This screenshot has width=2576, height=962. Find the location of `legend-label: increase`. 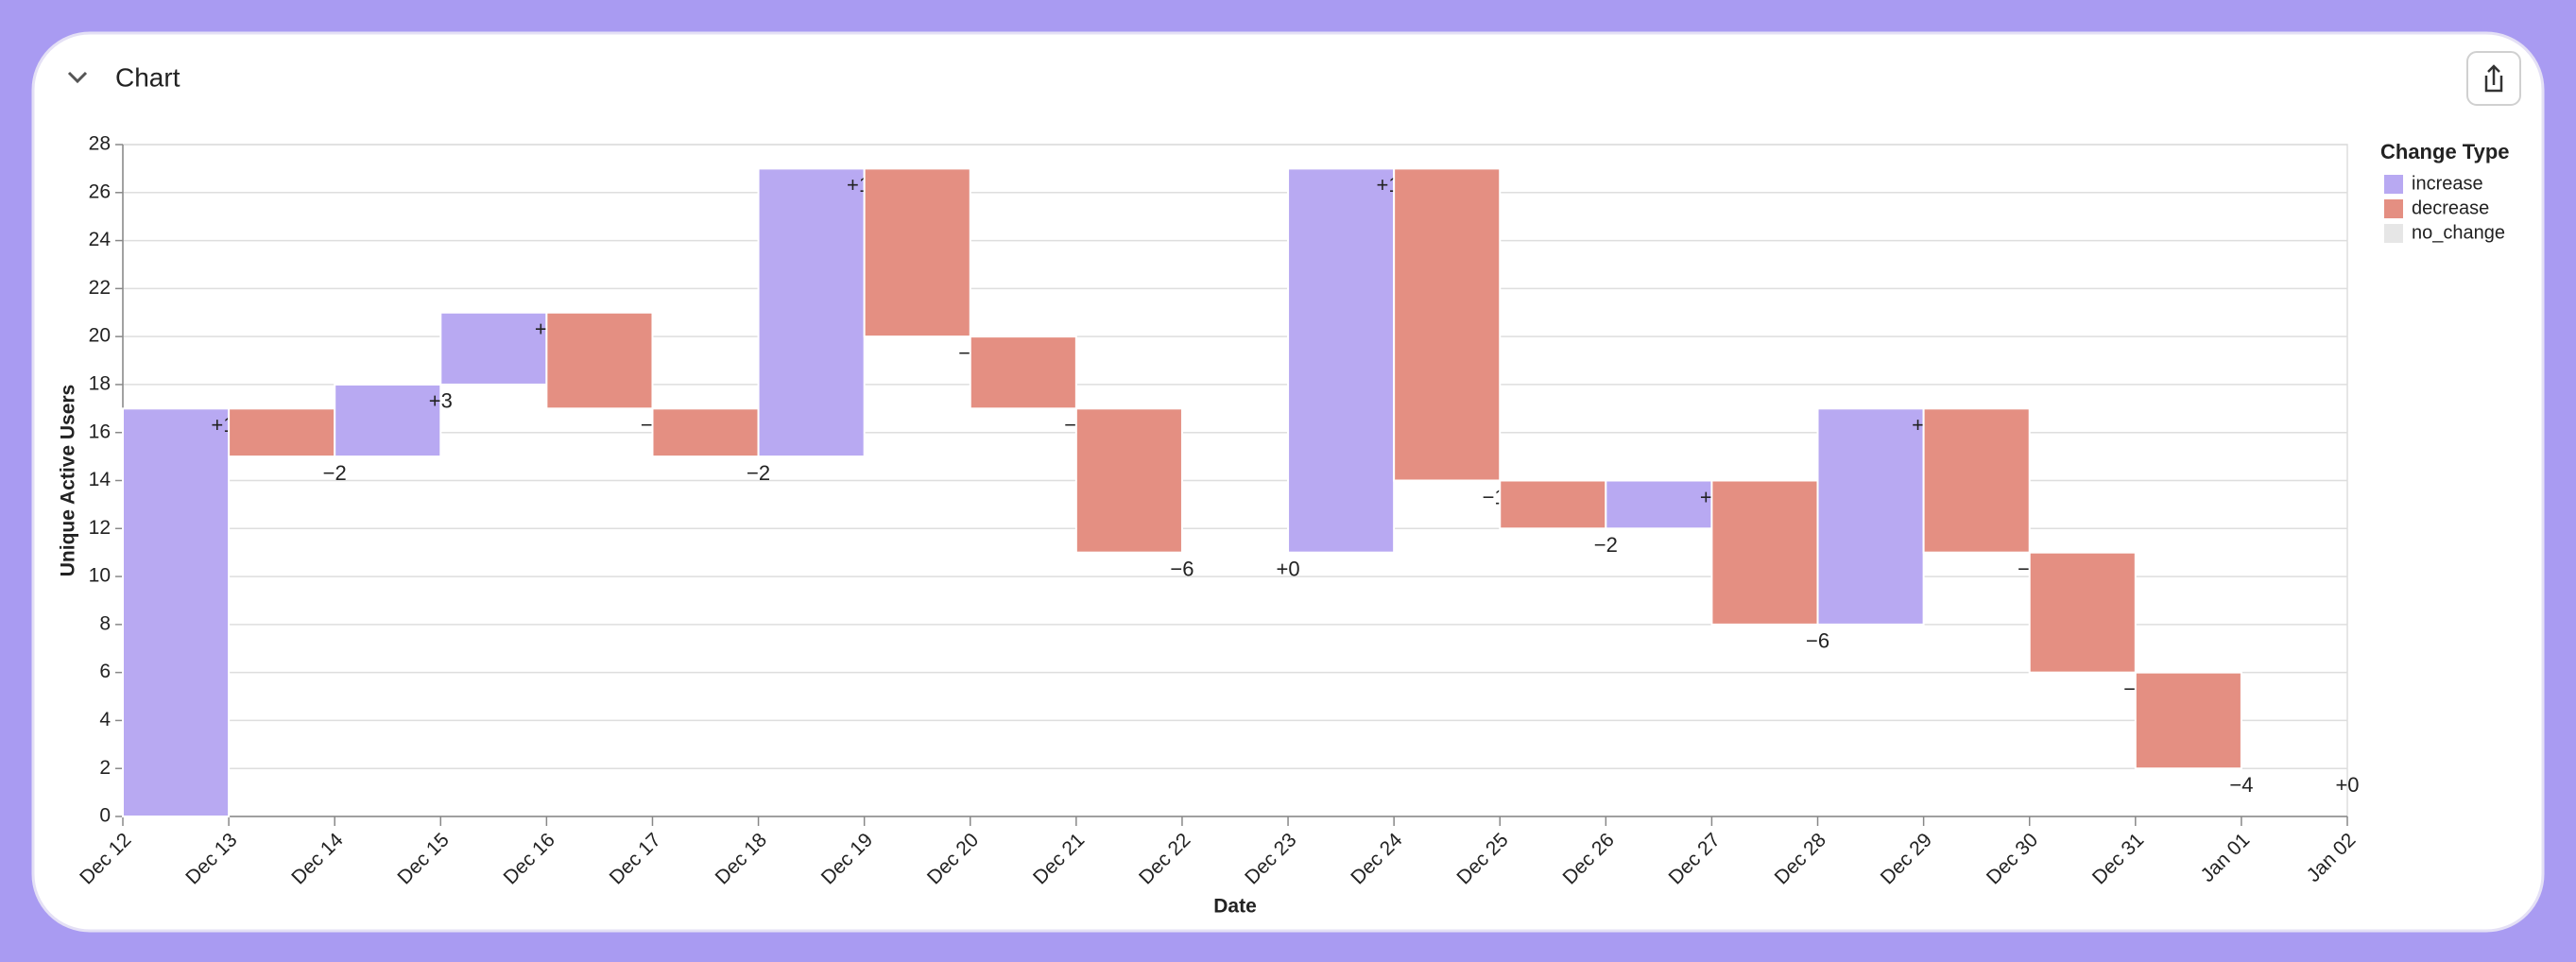

legend-label: increase is located at coordinates (2447, 183).